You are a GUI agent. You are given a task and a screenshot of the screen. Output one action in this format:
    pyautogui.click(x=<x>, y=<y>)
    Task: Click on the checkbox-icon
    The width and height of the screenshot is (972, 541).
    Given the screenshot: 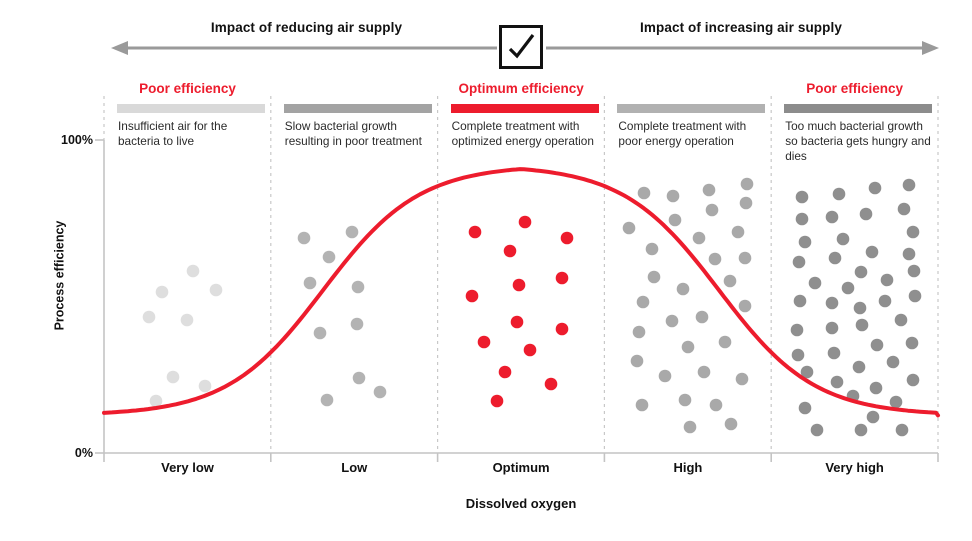 What is the action you would take?
    pyautogui.click(x=521, y=47)
    